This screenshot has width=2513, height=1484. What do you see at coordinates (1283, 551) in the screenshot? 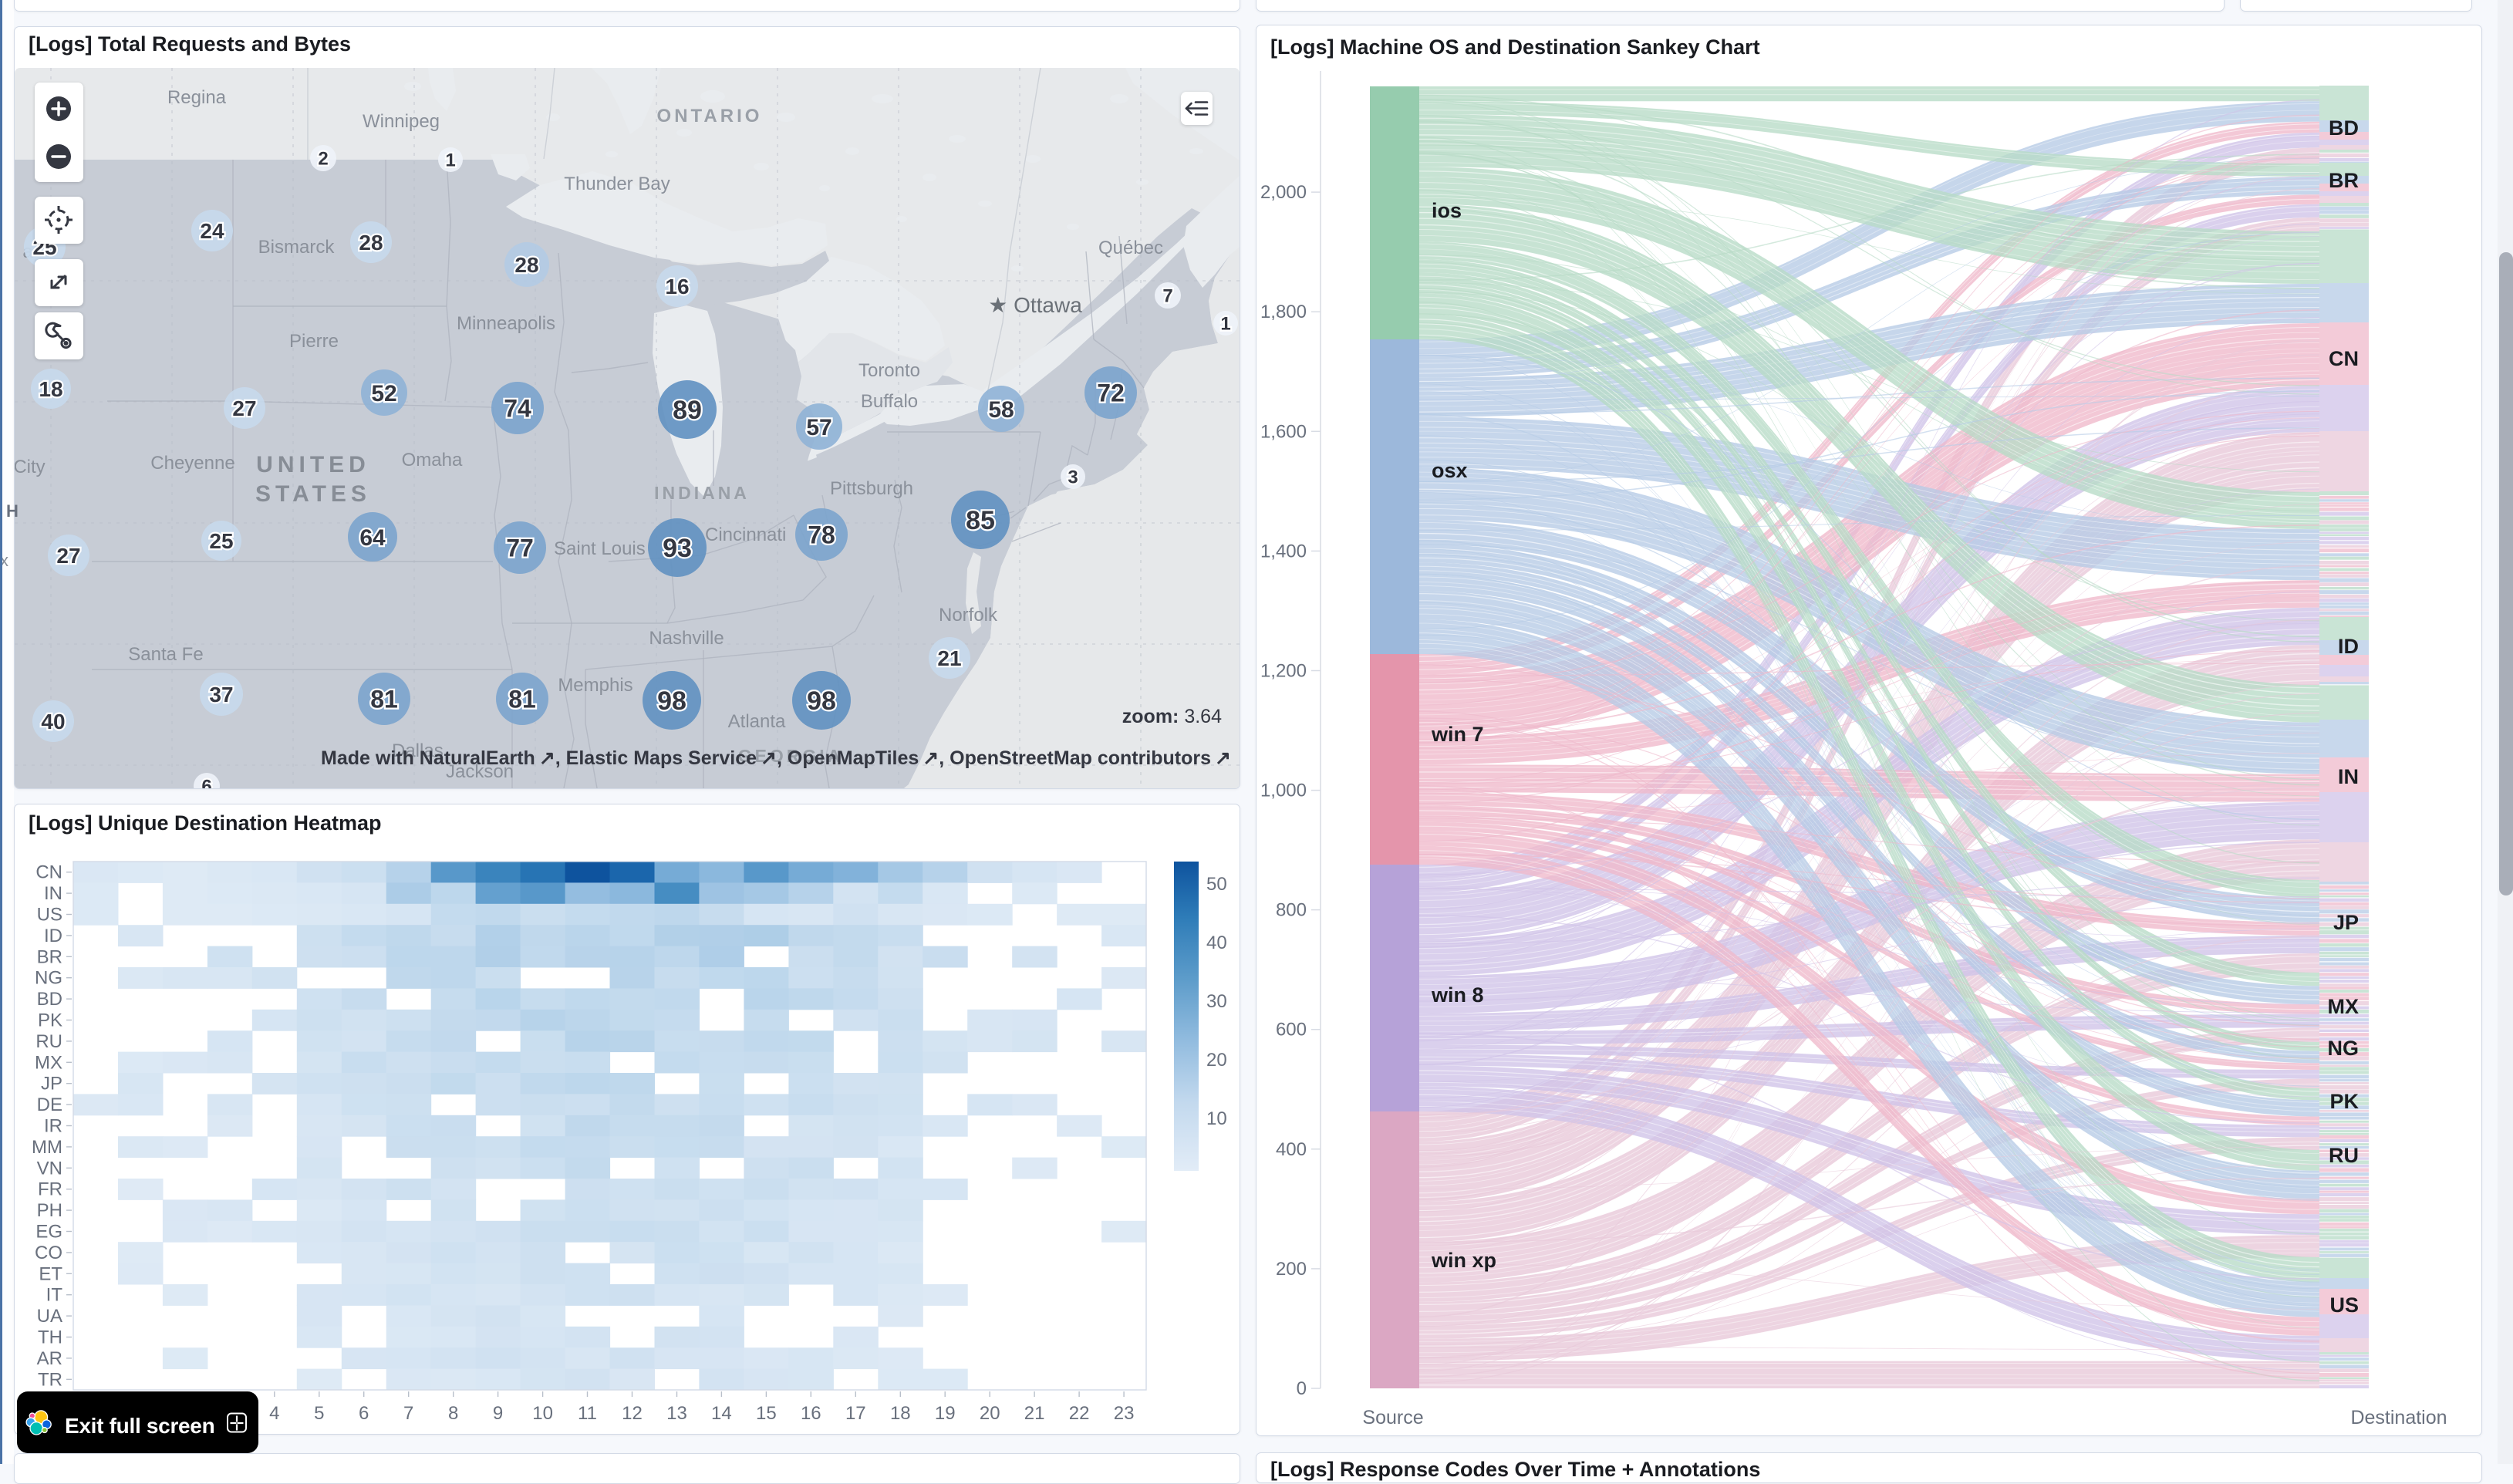
I see `svg-text: 1,400` at bounding box center [1283, 551].